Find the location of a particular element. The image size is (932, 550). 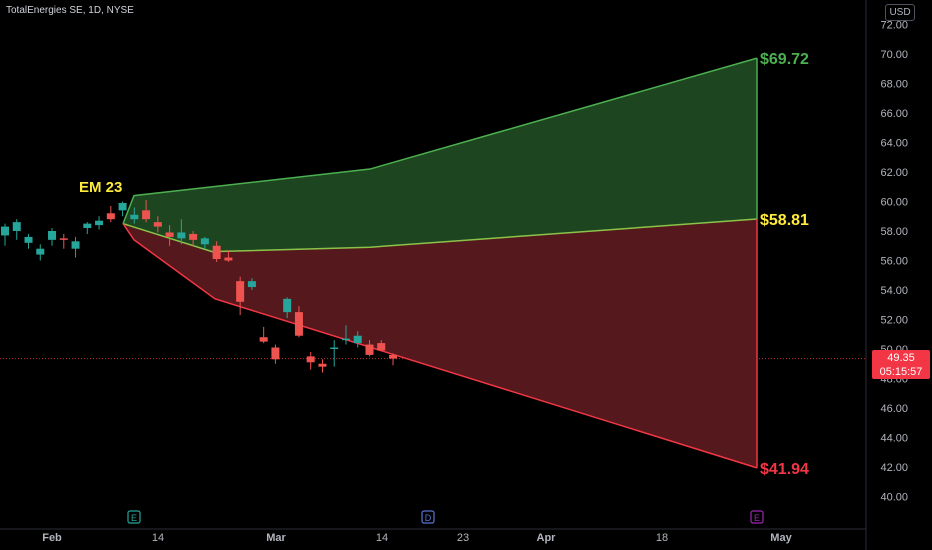

upper-price-label: $69.72 is located at coordinates (784, 59).